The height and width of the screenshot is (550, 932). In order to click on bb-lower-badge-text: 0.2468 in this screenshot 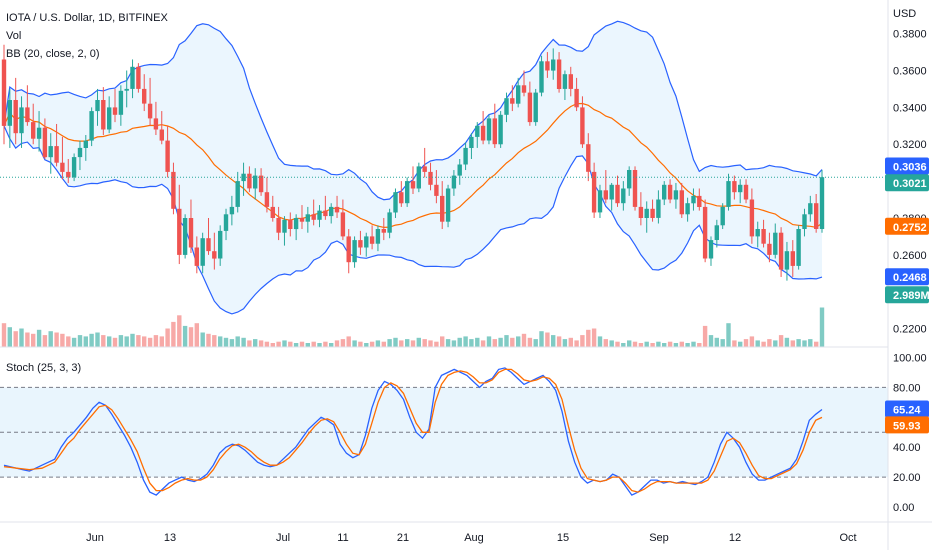, I will do `click(910, 278)`.